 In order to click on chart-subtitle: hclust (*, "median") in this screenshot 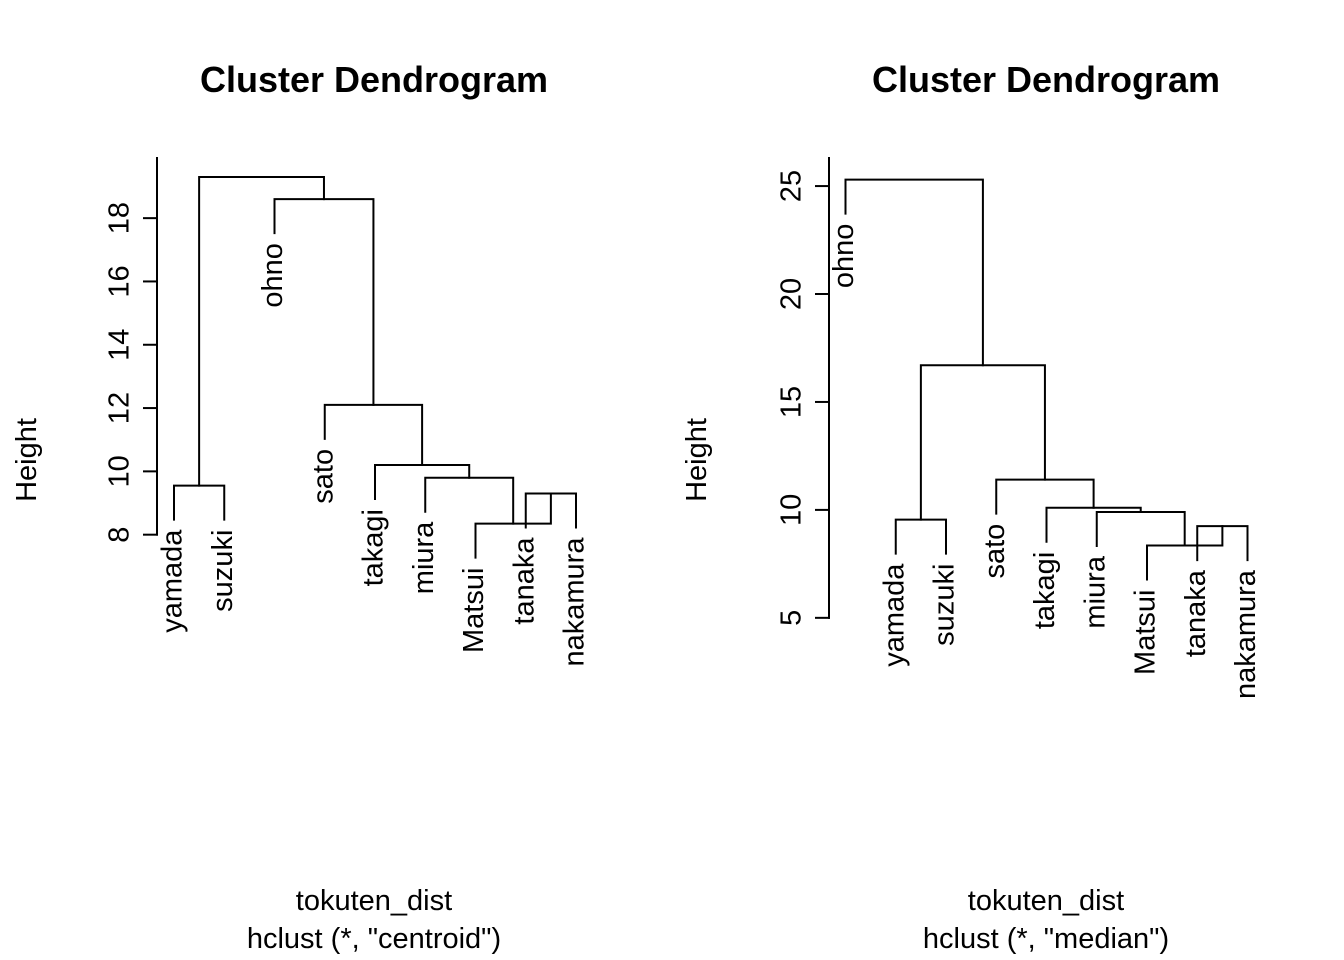, I will do `click(1046, 939)`.